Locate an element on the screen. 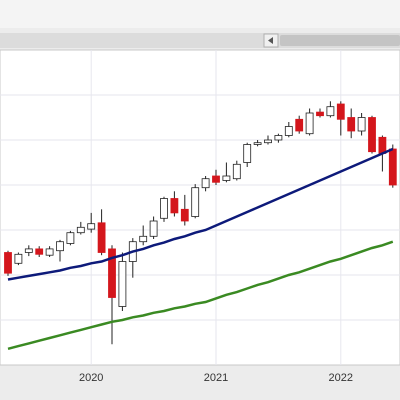 The image size is (400, 400). scrollbar-thumb is located at coordinates (340, 40).